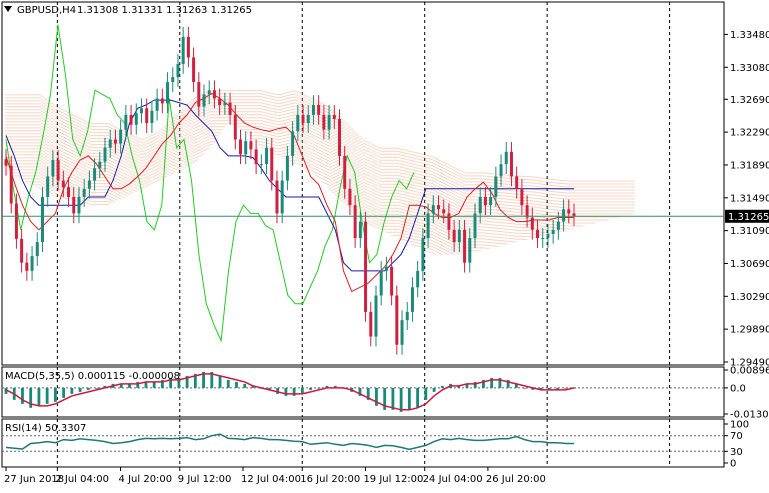 This screenshot has width=769, height=493. Describe the element at coordinates (8, 9) in the screenshot. I see `collapse-triangle-icon` at that location.